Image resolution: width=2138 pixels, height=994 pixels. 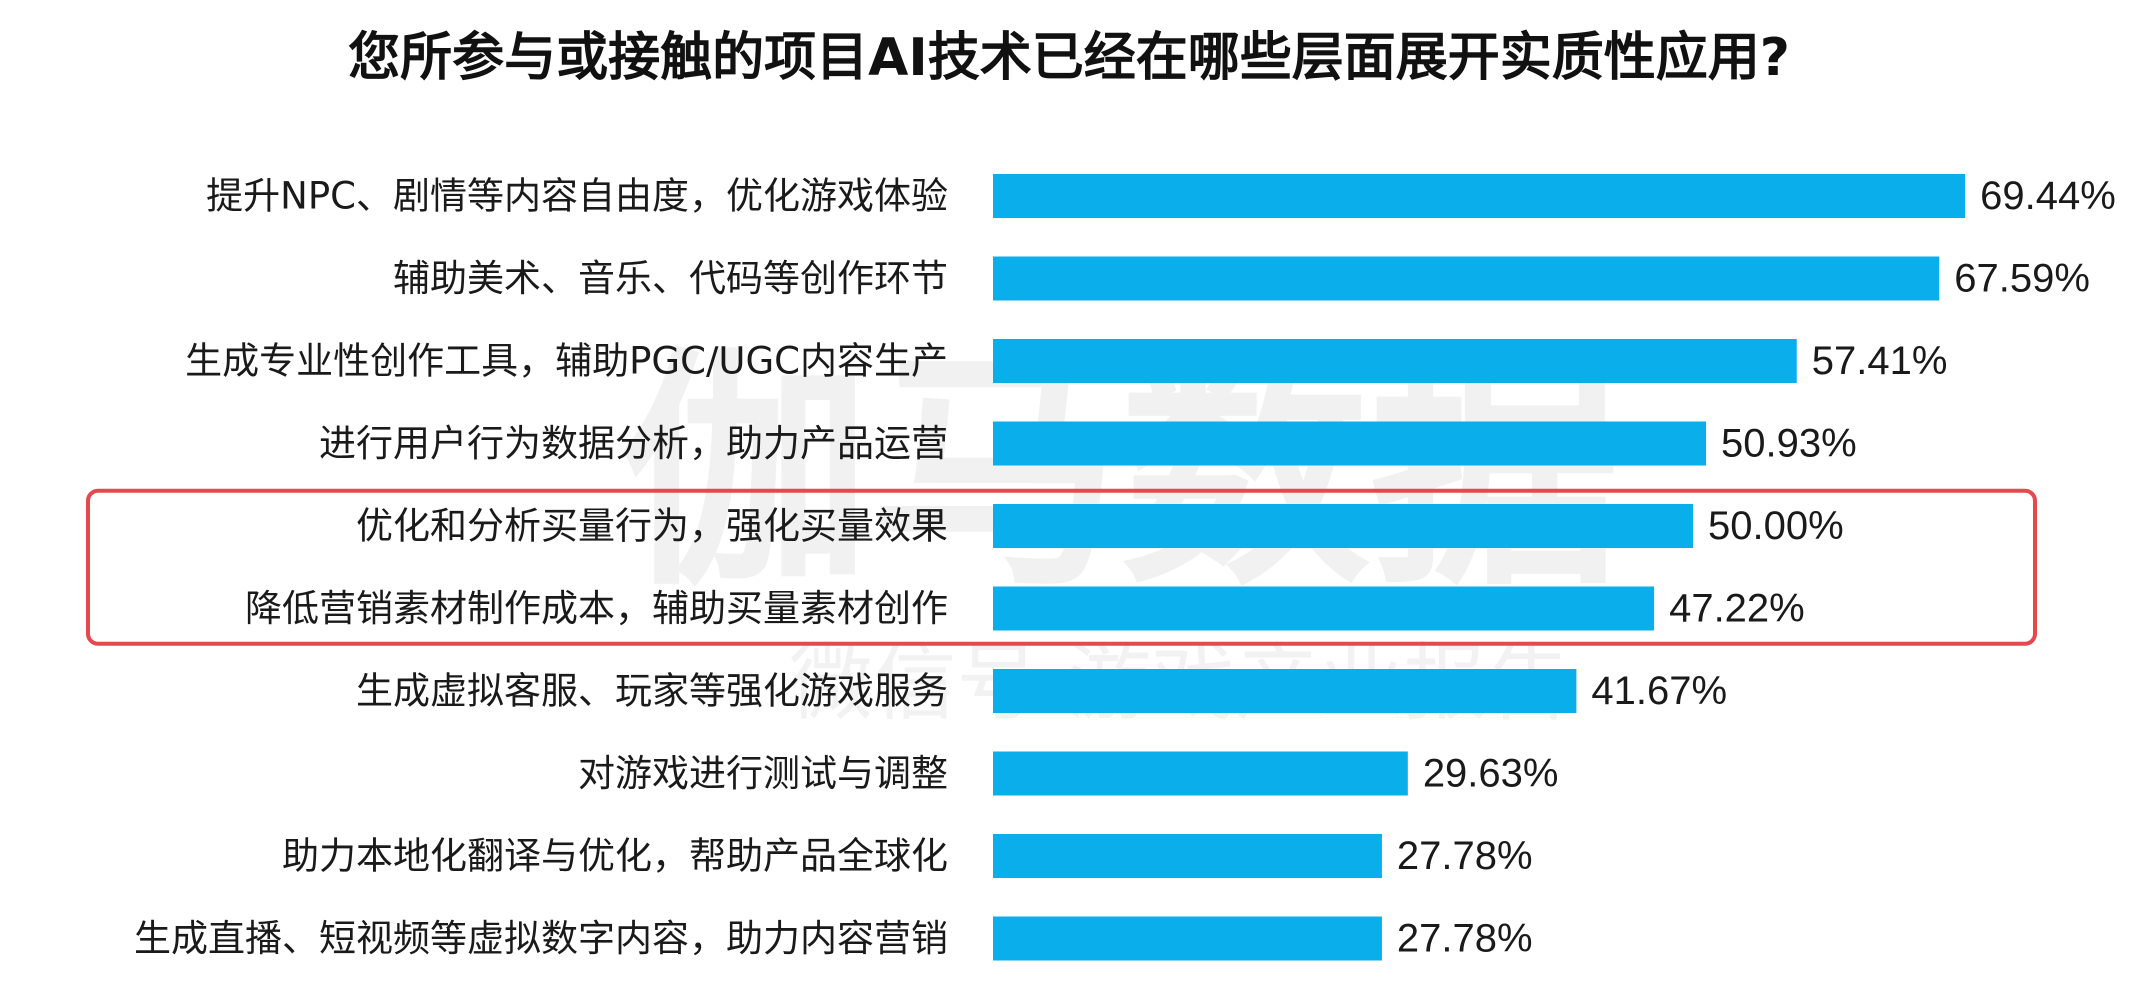 What do you see at coordinates (1880, 361) in the screenshot?
I see `value-label: 57.41%` at bounding box center [1880, 361].